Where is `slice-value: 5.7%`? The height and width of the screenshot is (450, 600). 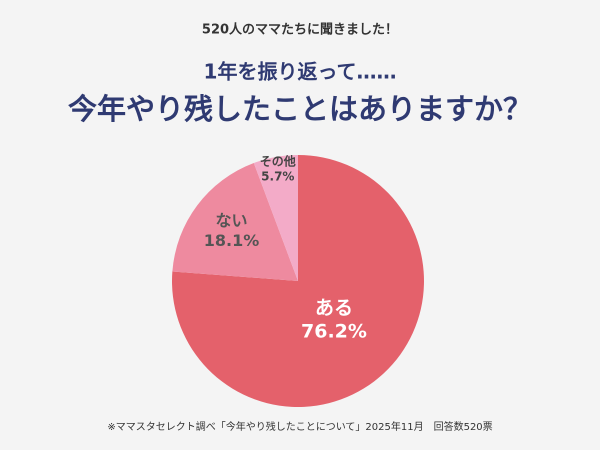
slice-value: 5.7% is located at coordinates (277, 177).